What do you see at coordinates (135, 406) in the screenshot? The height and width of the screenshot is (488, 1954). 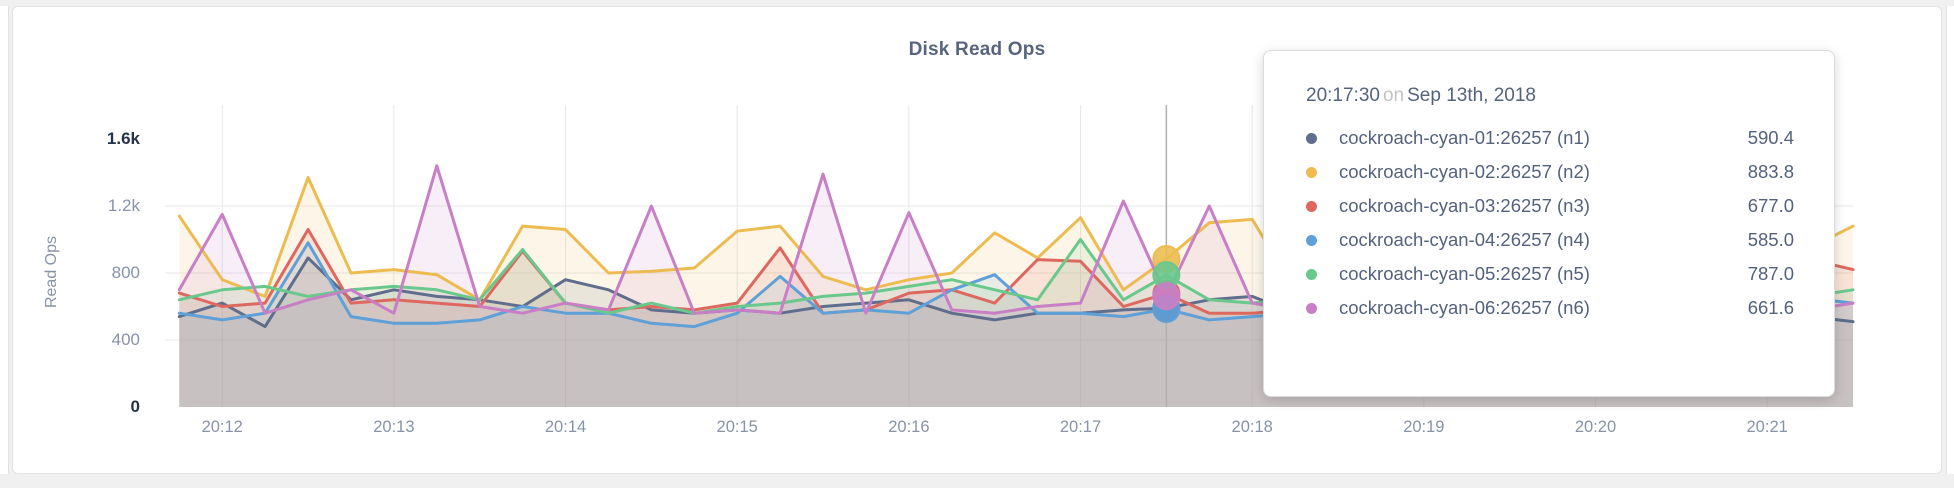 I see `y-tick-label: 0` at bounding box center [135, 406].